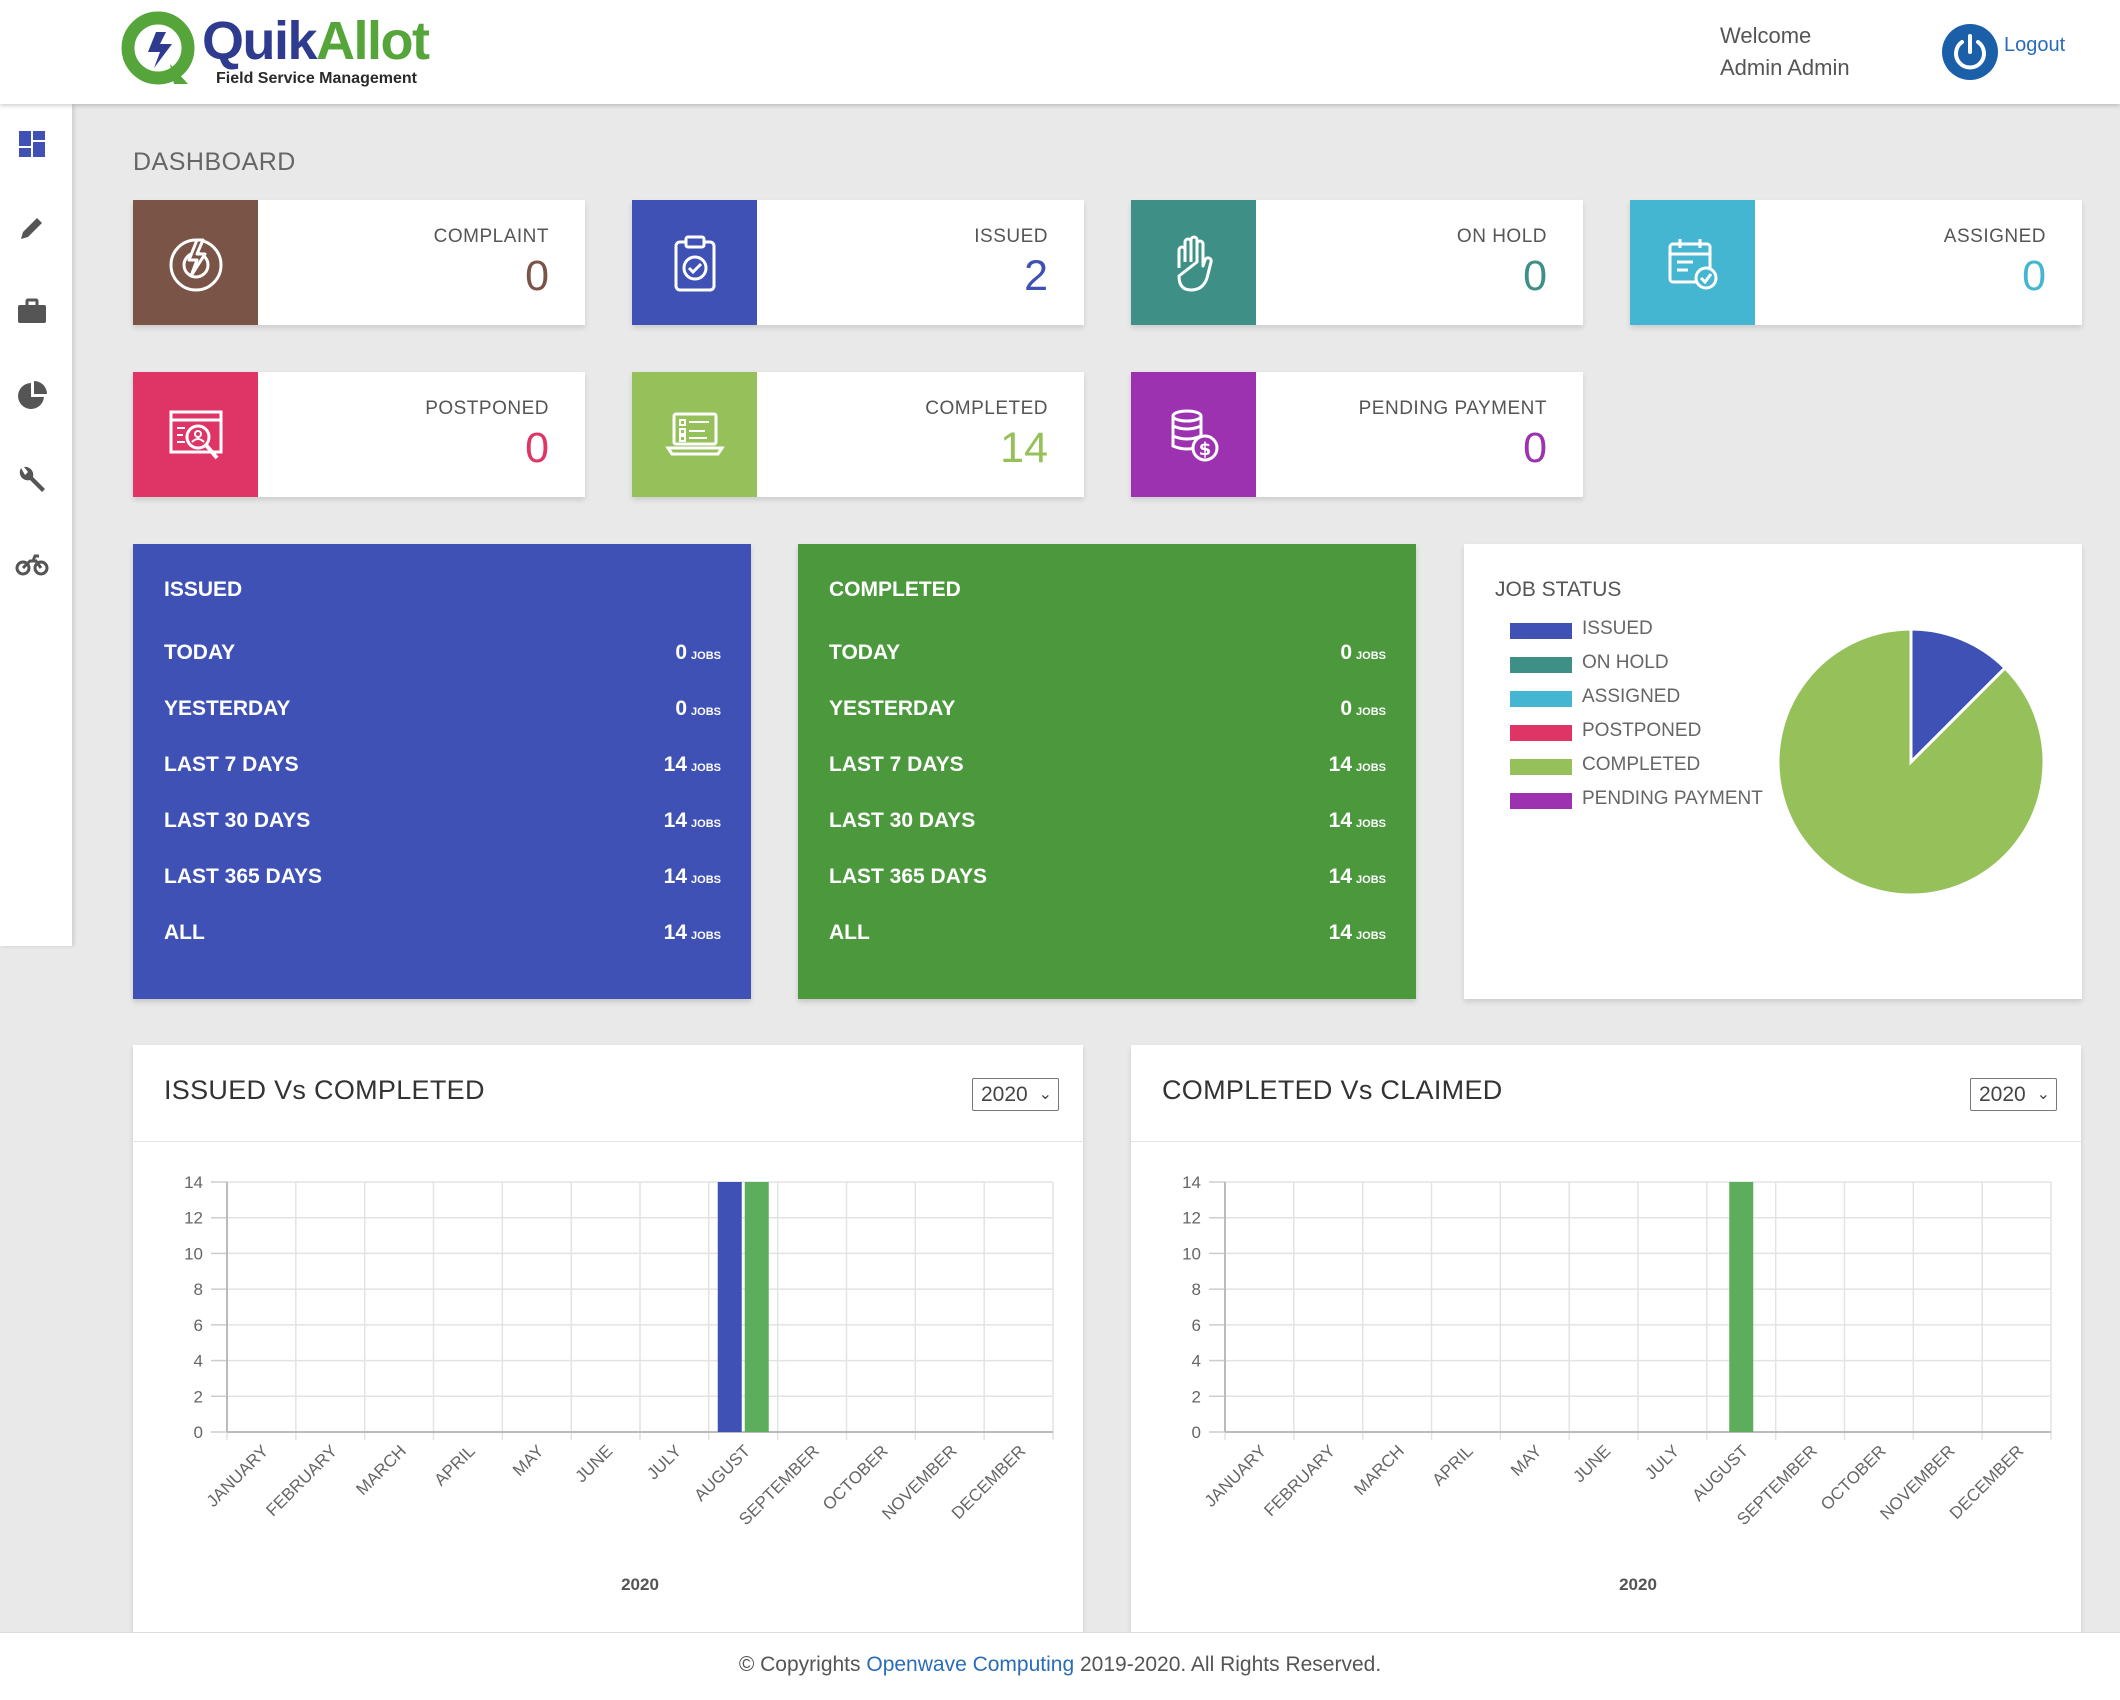  Describe the element at coordinates (32, 480) in the screenshot. I see `sidebar-item-service` at that location.